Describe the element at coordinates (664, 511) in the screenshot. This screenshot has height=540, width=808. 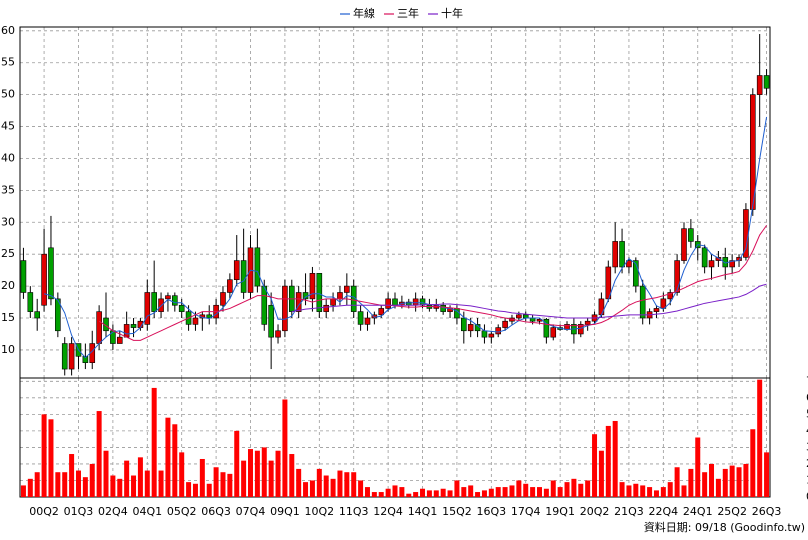
I see `x-tick-label: 22Q4` at that location.